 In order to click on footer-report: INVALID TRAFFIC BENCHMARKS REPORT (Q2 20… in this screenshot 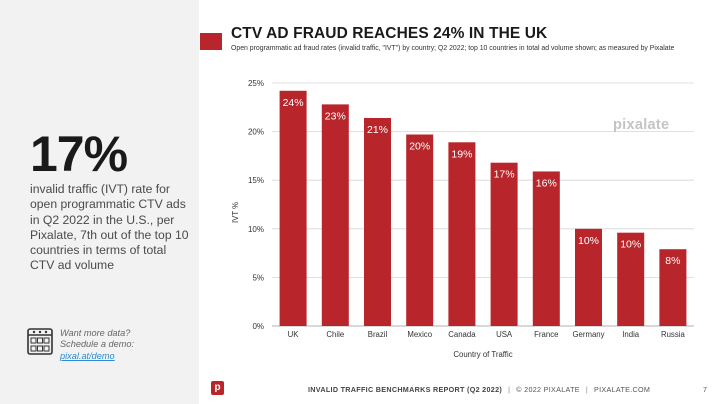, I will do `click(405, 389)`.